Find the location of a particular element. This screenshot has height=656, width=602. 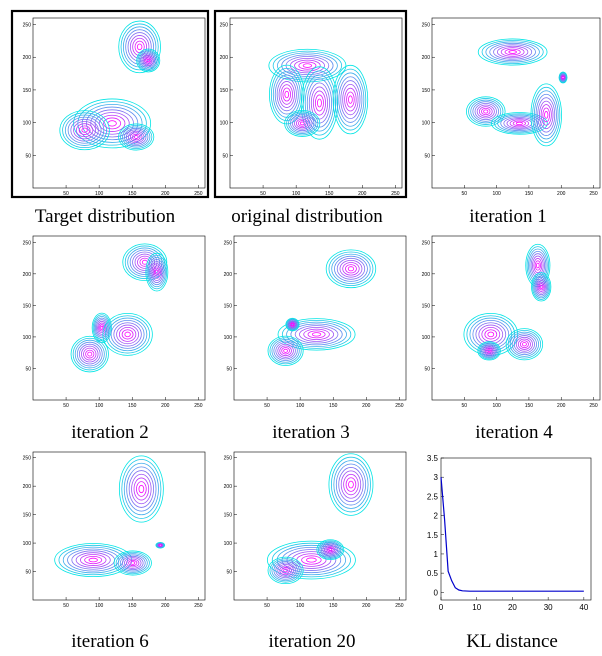

y-tick-label: 3 is located at coordinates (436, 477).